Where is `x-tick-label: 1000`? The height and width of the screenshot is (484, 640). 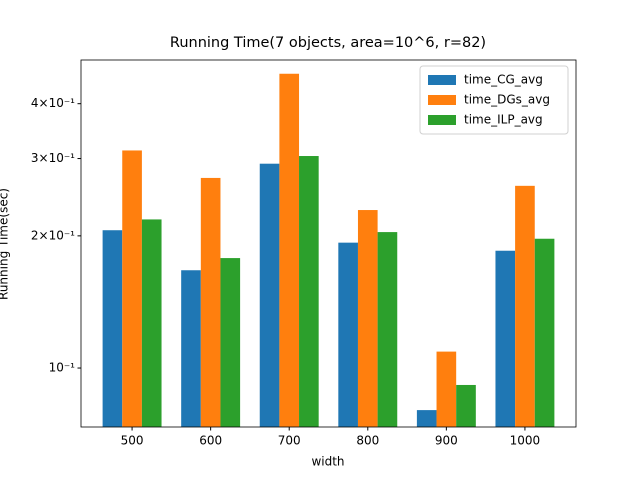
x-tick-label: 1000 is located at coordinates (525, 441).